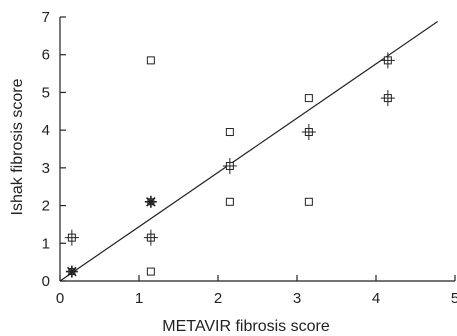 Image resolution: width=457 pixels, height=336 pixels. Describe the element at coordinates (46, 17) in the screenshot. I see `y-tick-label: 7` at that location.